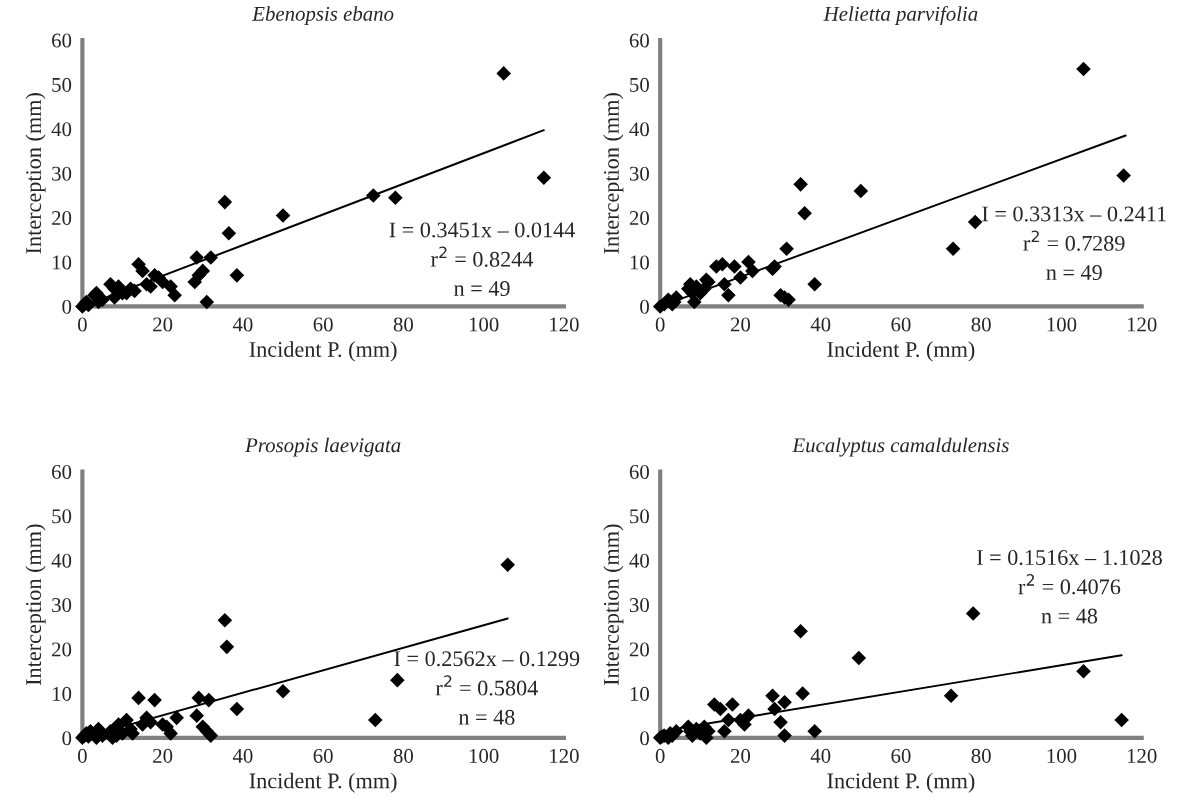  What do you see at coordinates (1074, 240) in the screenshot?
I see `annotation: r$^{2}$ = 0.7289` at bounding box center [1074, 240].